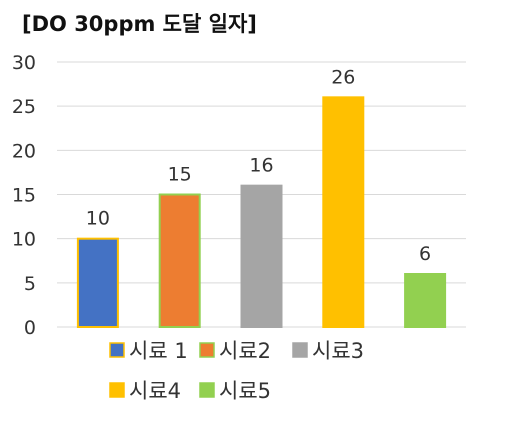  Describe the element at coordinates (24, 107) in the screenshot. I see `y-tick-label: 25` at that location.